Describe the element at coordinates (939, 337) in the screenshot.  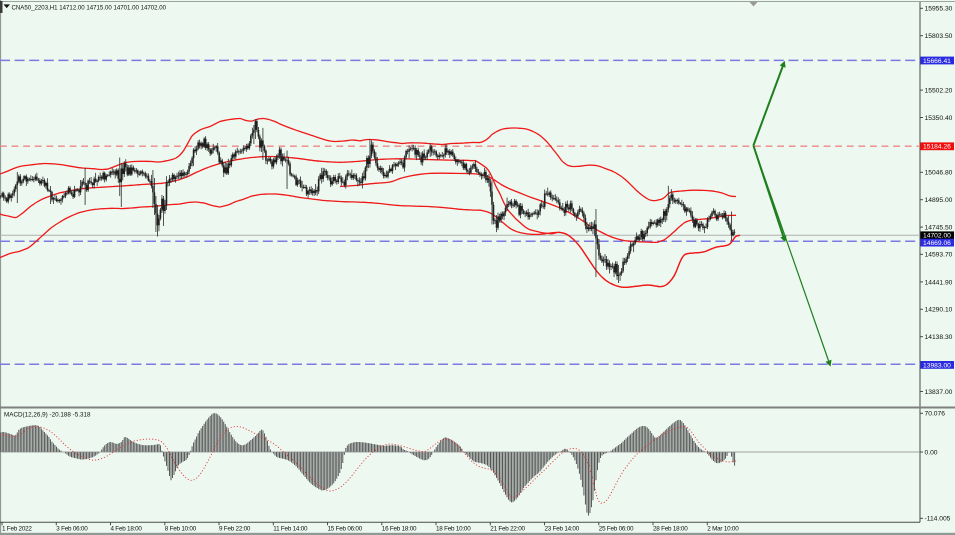
I see `svg-text: 14138.30` at that location.